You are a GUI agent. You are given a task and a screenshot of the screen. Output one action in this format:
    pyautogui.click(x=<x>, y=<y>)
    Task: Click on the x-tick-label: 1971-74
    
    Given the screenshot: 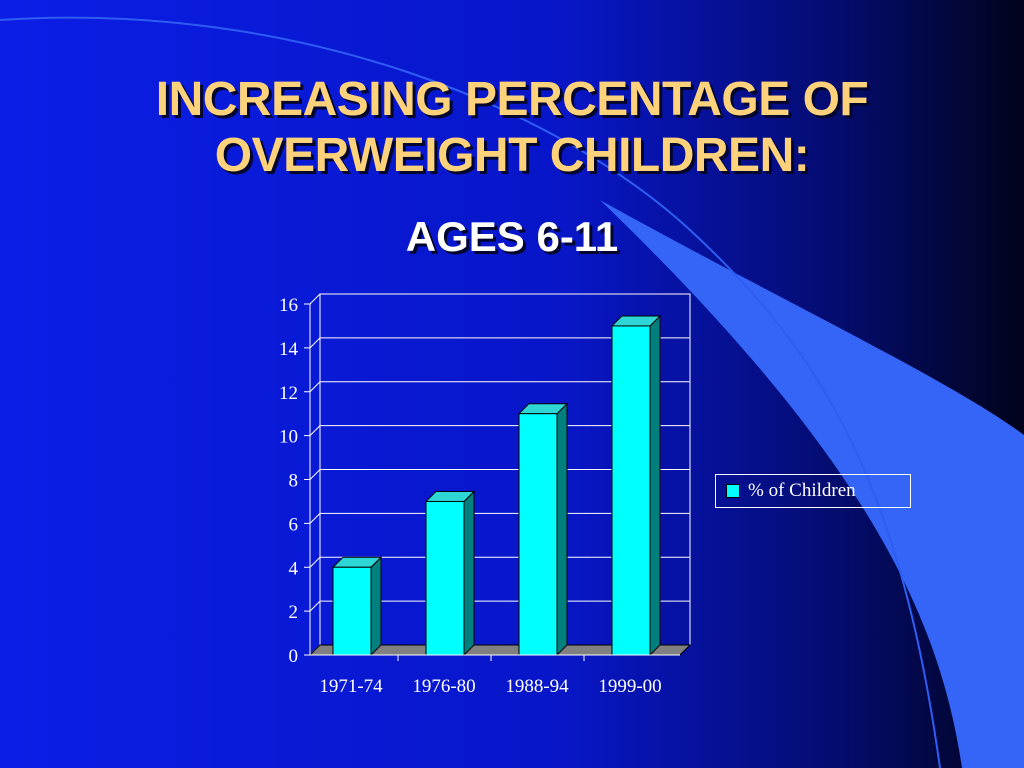 What is the action you would take?
    pyautogui.click(x=351, y=686)
    